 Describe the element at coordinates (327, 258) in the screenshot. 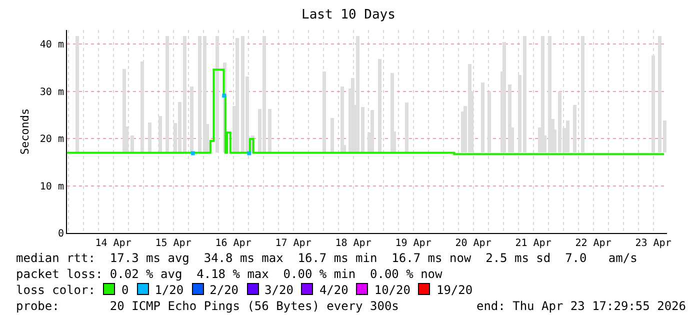

I see `text: median rtt: 17.3 ms avg 34.8 ms max 16.7 ms min 16.7 ms now 2.5 ms sd 7.0 am/s` at that location.